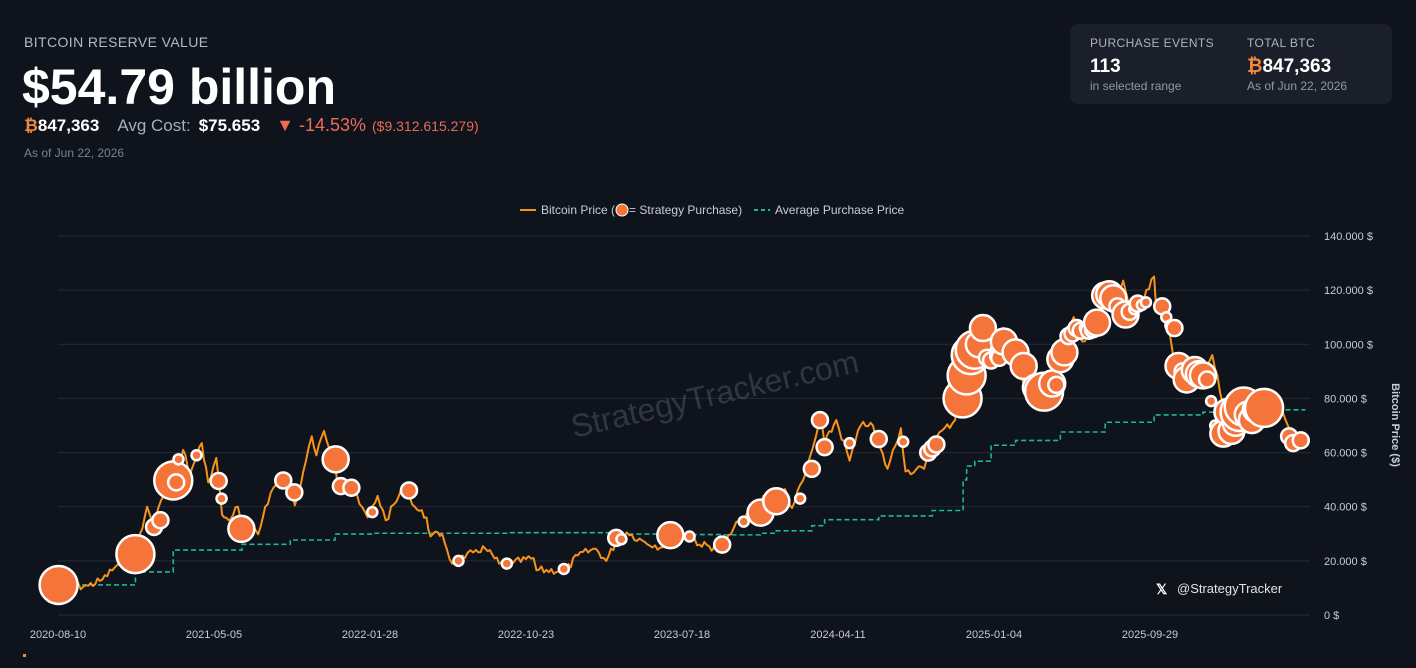 The height and width of the screenshot is (668, 1416). What do you see at coordinates (1331, 616) in the screenshot?
I see `y-tick-label: 0 $` at bounding box center [1331, 616].